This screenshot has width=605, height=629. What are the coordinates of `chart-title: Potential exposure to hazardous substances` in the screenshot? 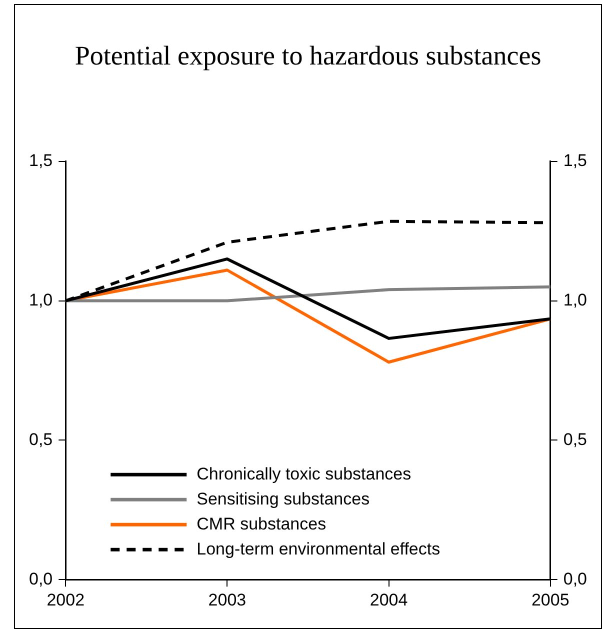 It's located at (308, 55).